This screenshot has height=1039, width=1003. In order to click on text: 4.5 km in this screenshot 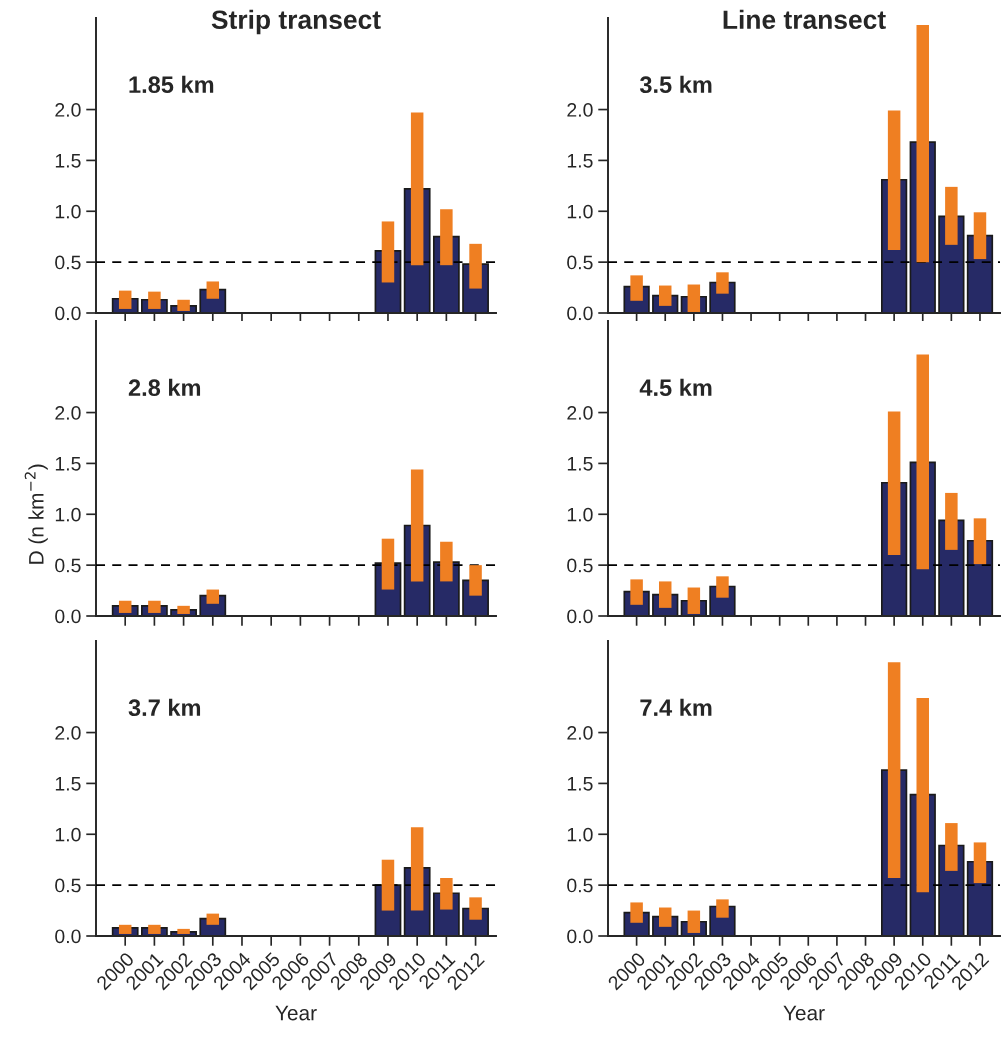, I will do `click(675, 387)`.